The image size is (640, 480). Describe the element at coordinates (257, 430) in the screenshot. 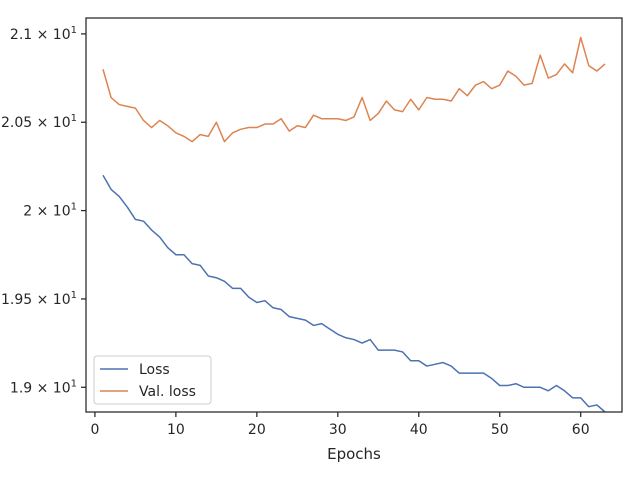

I see `x-tick-label: 20` at that location.